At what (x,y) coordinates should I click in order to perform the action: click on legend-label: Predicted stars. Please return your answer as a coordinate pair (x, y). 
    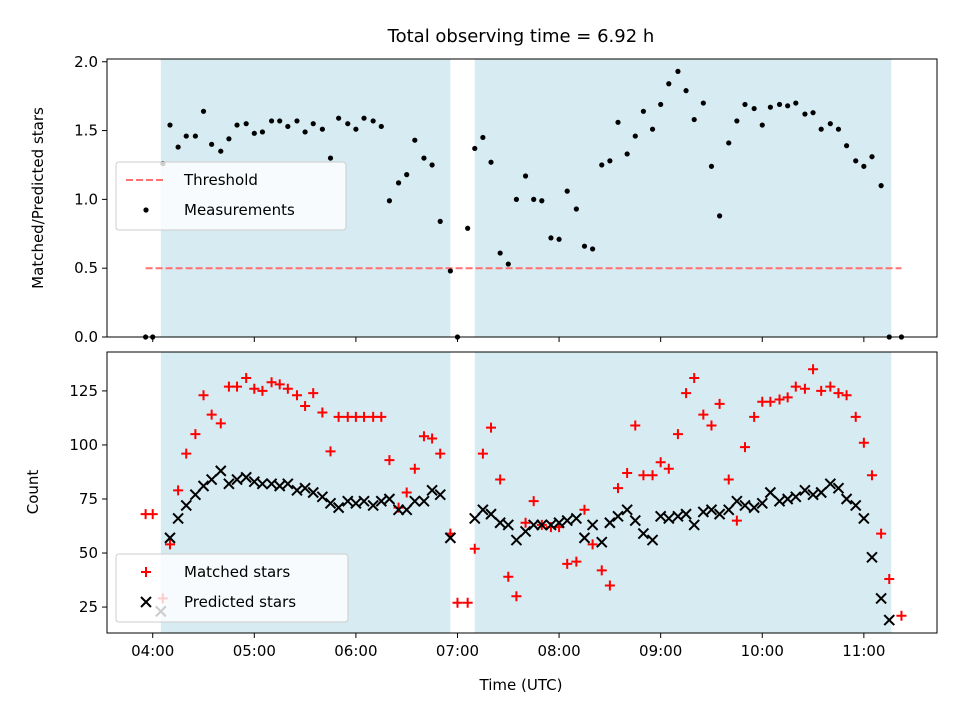
    Looking at the image, I should click on (240, 602).